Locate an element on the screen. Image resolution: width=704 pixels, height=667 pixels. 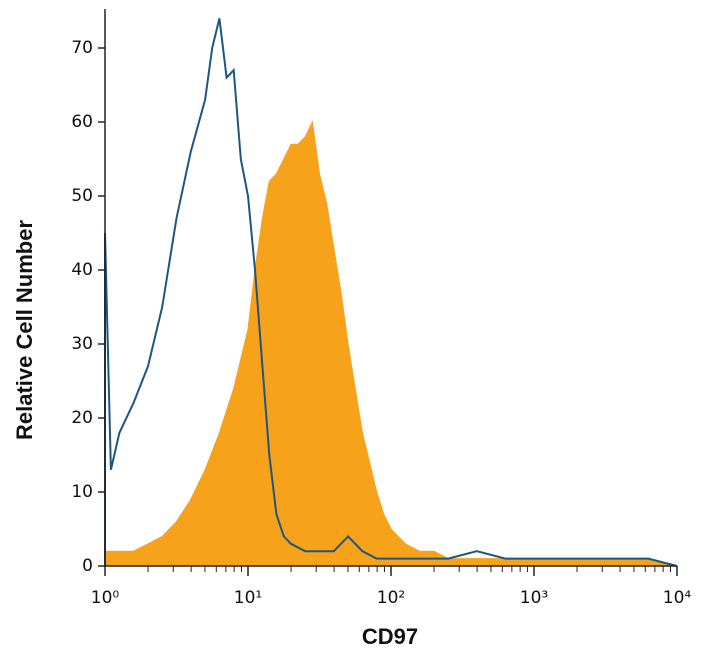
y-tick-label: 0 is located at coordinates (87, 566).